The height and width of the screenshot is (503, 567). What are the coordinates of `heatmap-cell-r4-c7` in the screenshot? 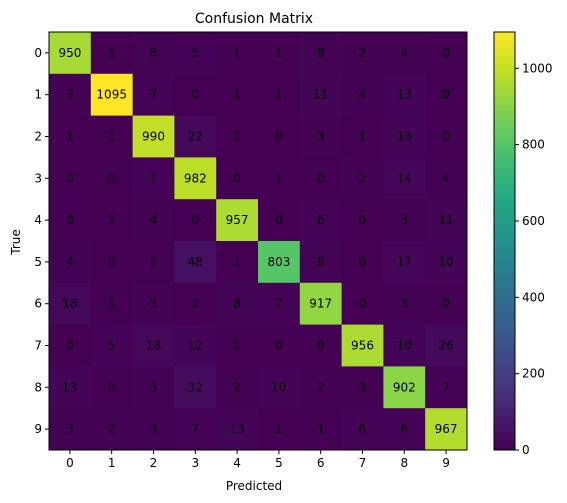 It's located at (362, 220).